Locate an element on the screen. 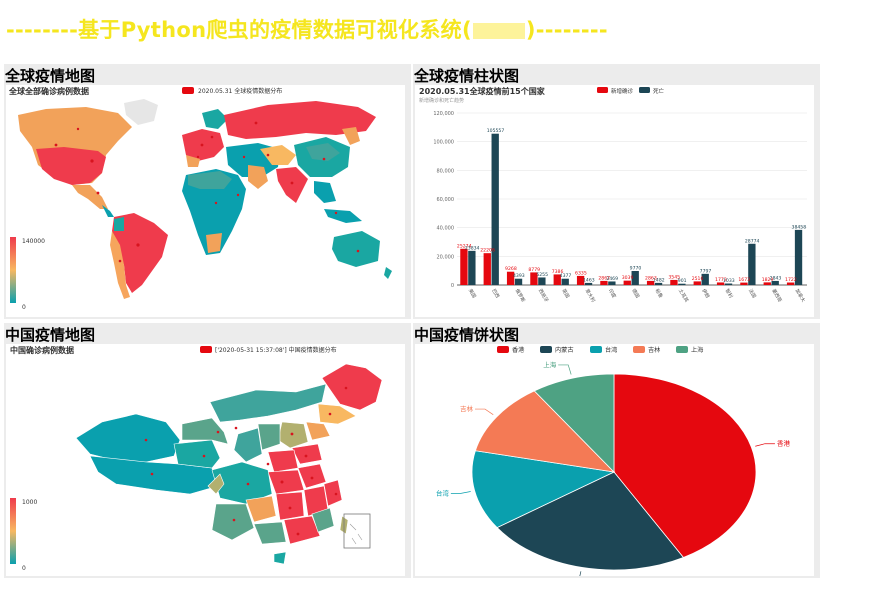  pie-legend-item: 台湾 is located at coordinates (603, 350).